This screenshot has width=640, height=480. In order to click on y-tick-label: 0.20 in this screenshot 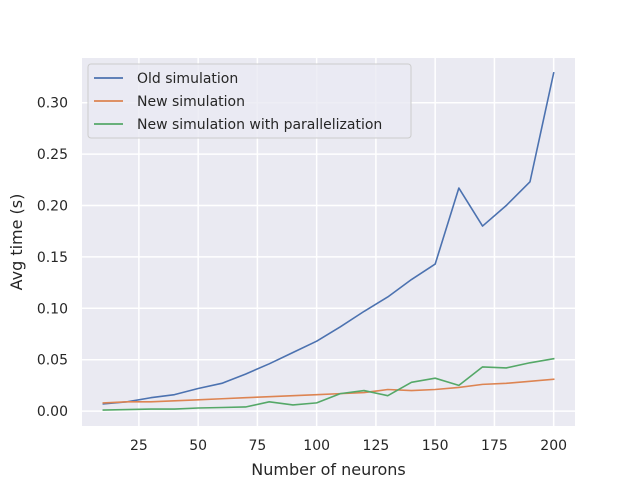, I will do `click(52, 207)`.